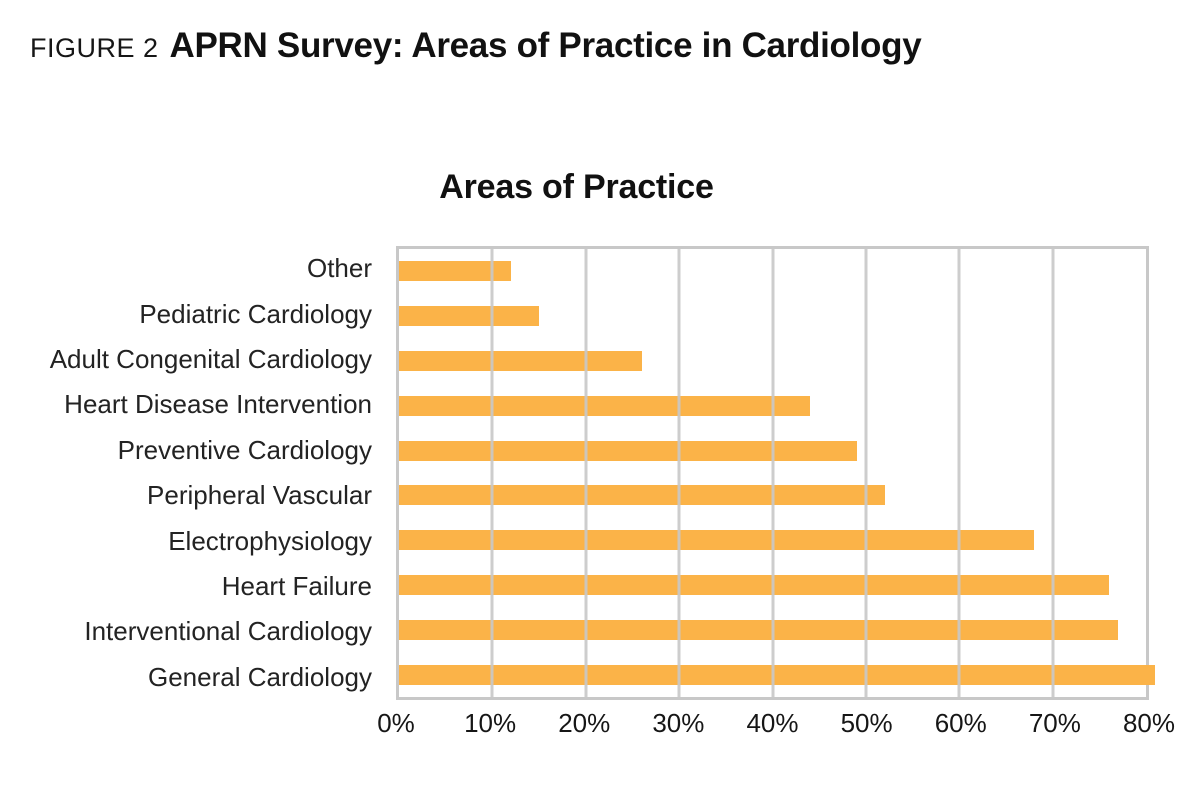 The image size is (1200, 800). I want to click on x-tick-label: 20%, so click(584, 723).